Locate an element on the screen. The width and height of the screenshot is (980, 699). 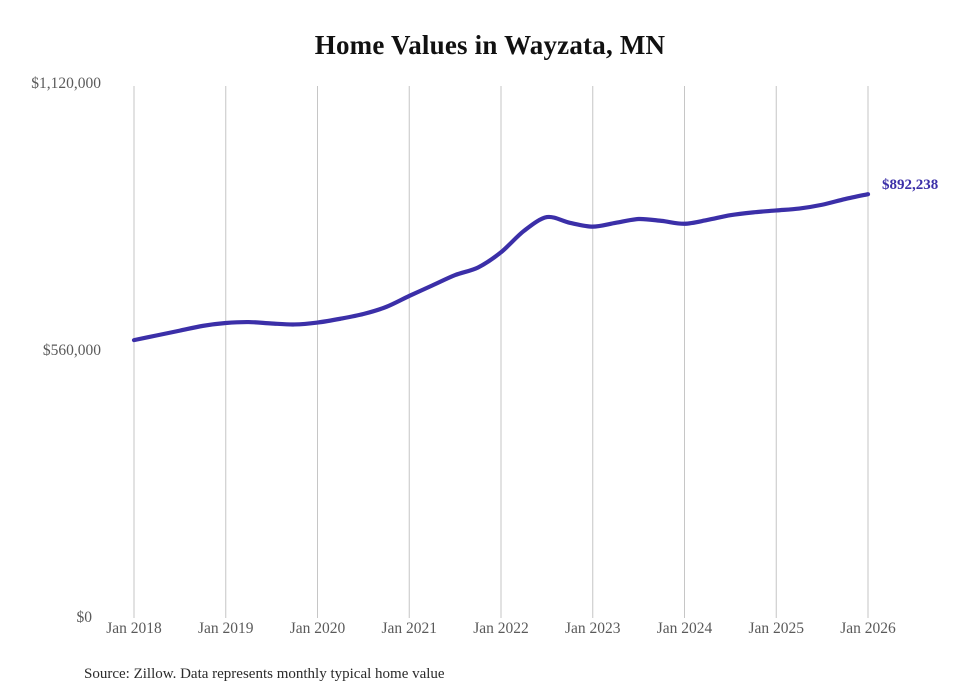
chart-title: Home Values in Wayzata, MN is located at coordinates (490, 45).